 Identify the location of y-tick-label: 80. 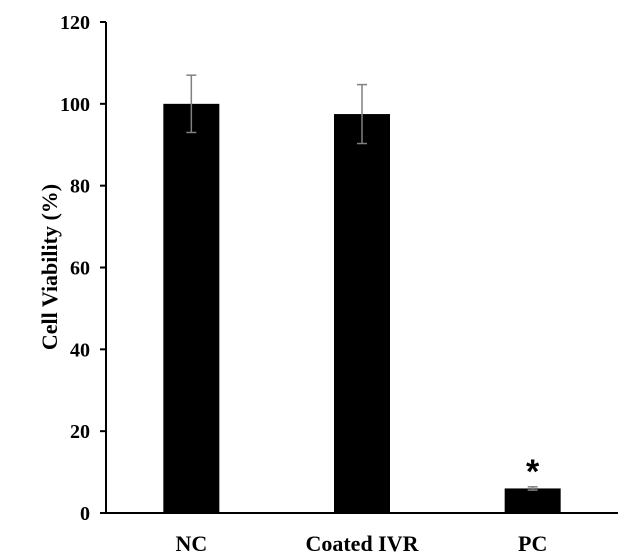
(80, 187).